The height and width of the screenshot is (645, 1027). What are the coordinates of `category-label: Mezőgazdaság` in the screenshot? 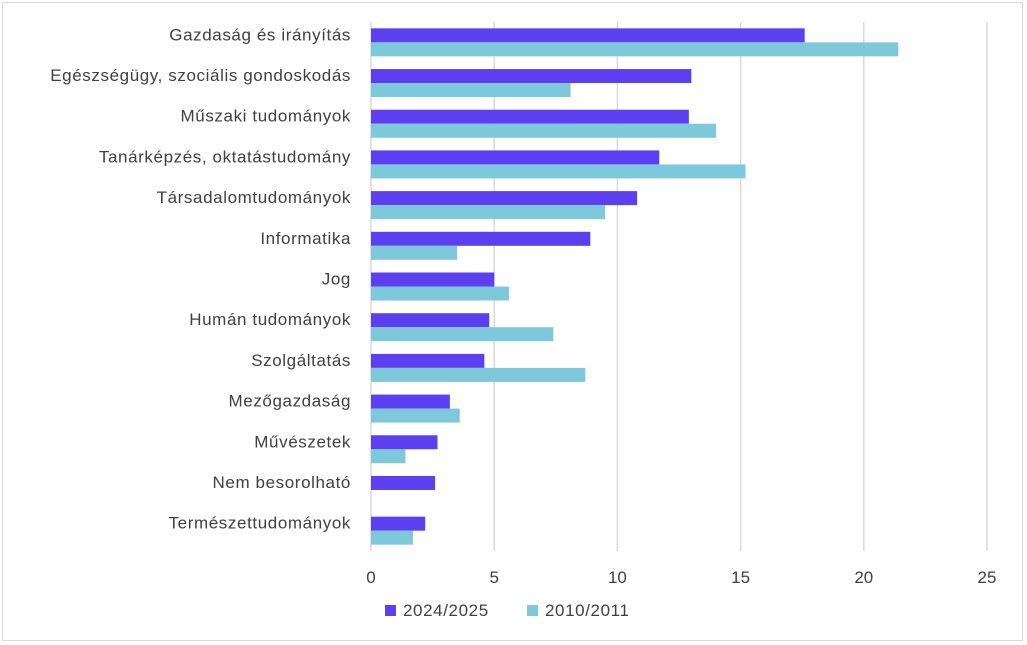 It's located at (290, 401).